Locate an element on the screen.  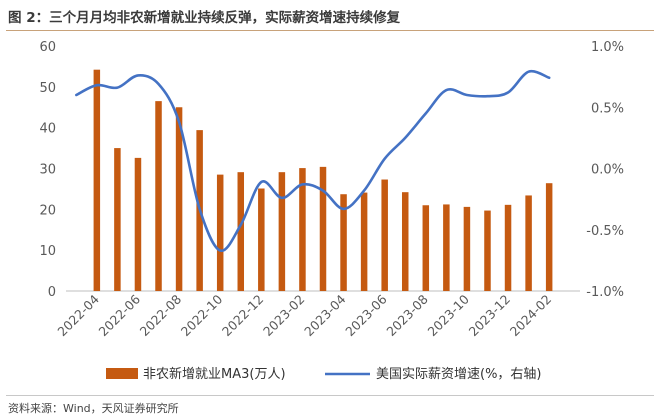
left-y-tick-label: 40 is located at coordinates (47, 129).